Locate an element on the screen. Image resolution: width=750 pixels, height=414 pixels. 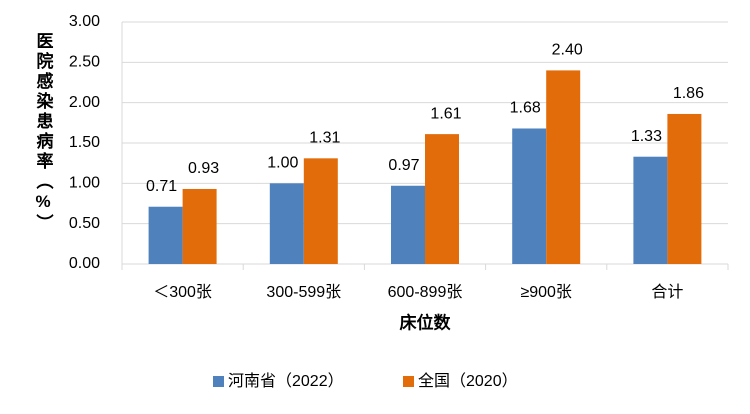
legend-label: 河南省（2022） is located at coordinates (286, 381).